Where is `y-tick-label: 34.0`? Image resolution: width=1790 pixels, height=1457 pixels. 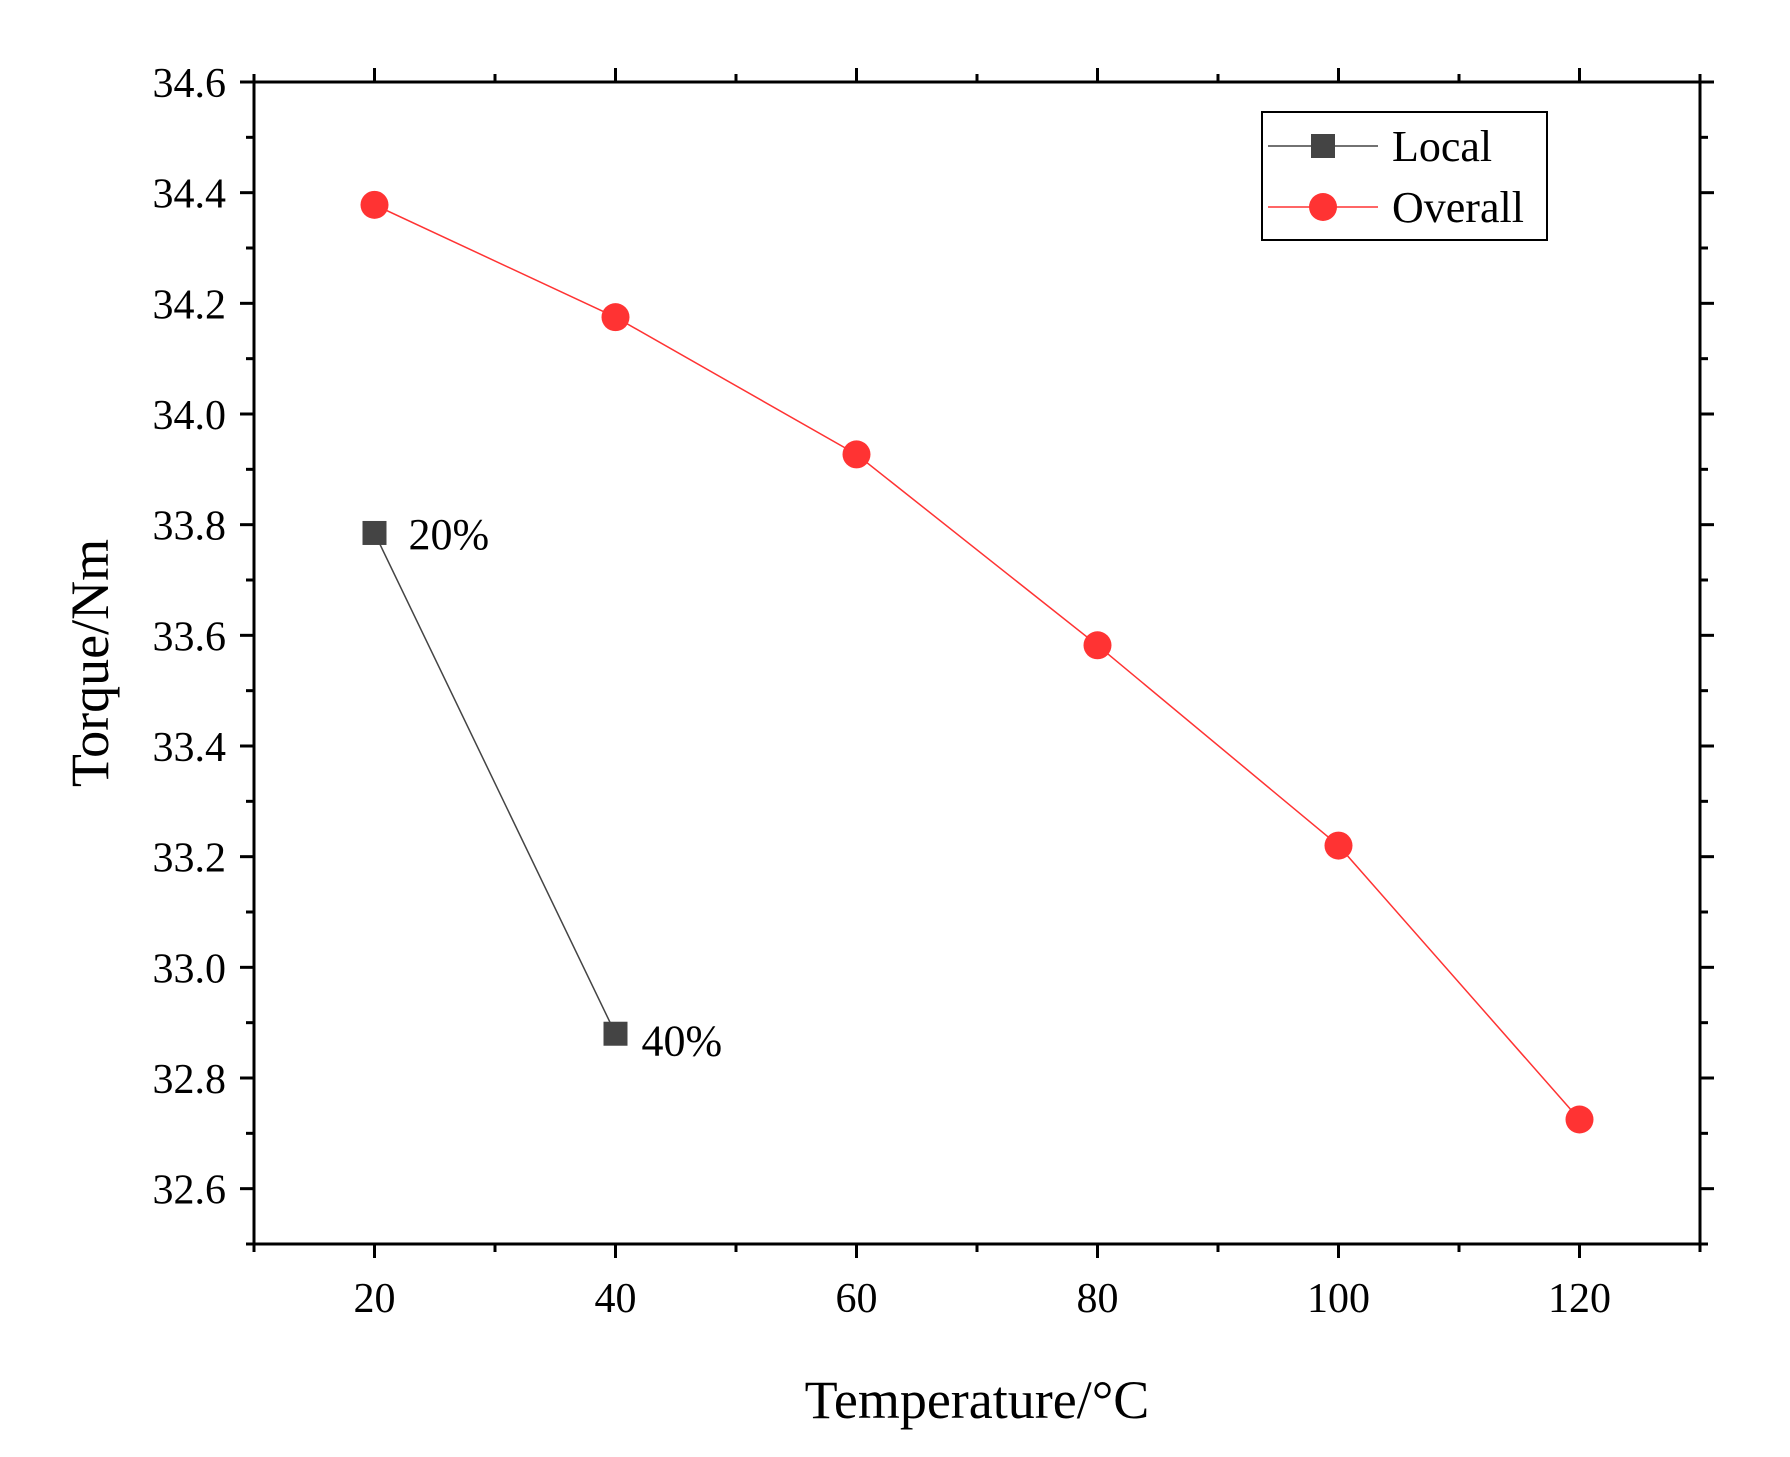
y-tick-label: 34.0 is located at coordinates (190, 416).